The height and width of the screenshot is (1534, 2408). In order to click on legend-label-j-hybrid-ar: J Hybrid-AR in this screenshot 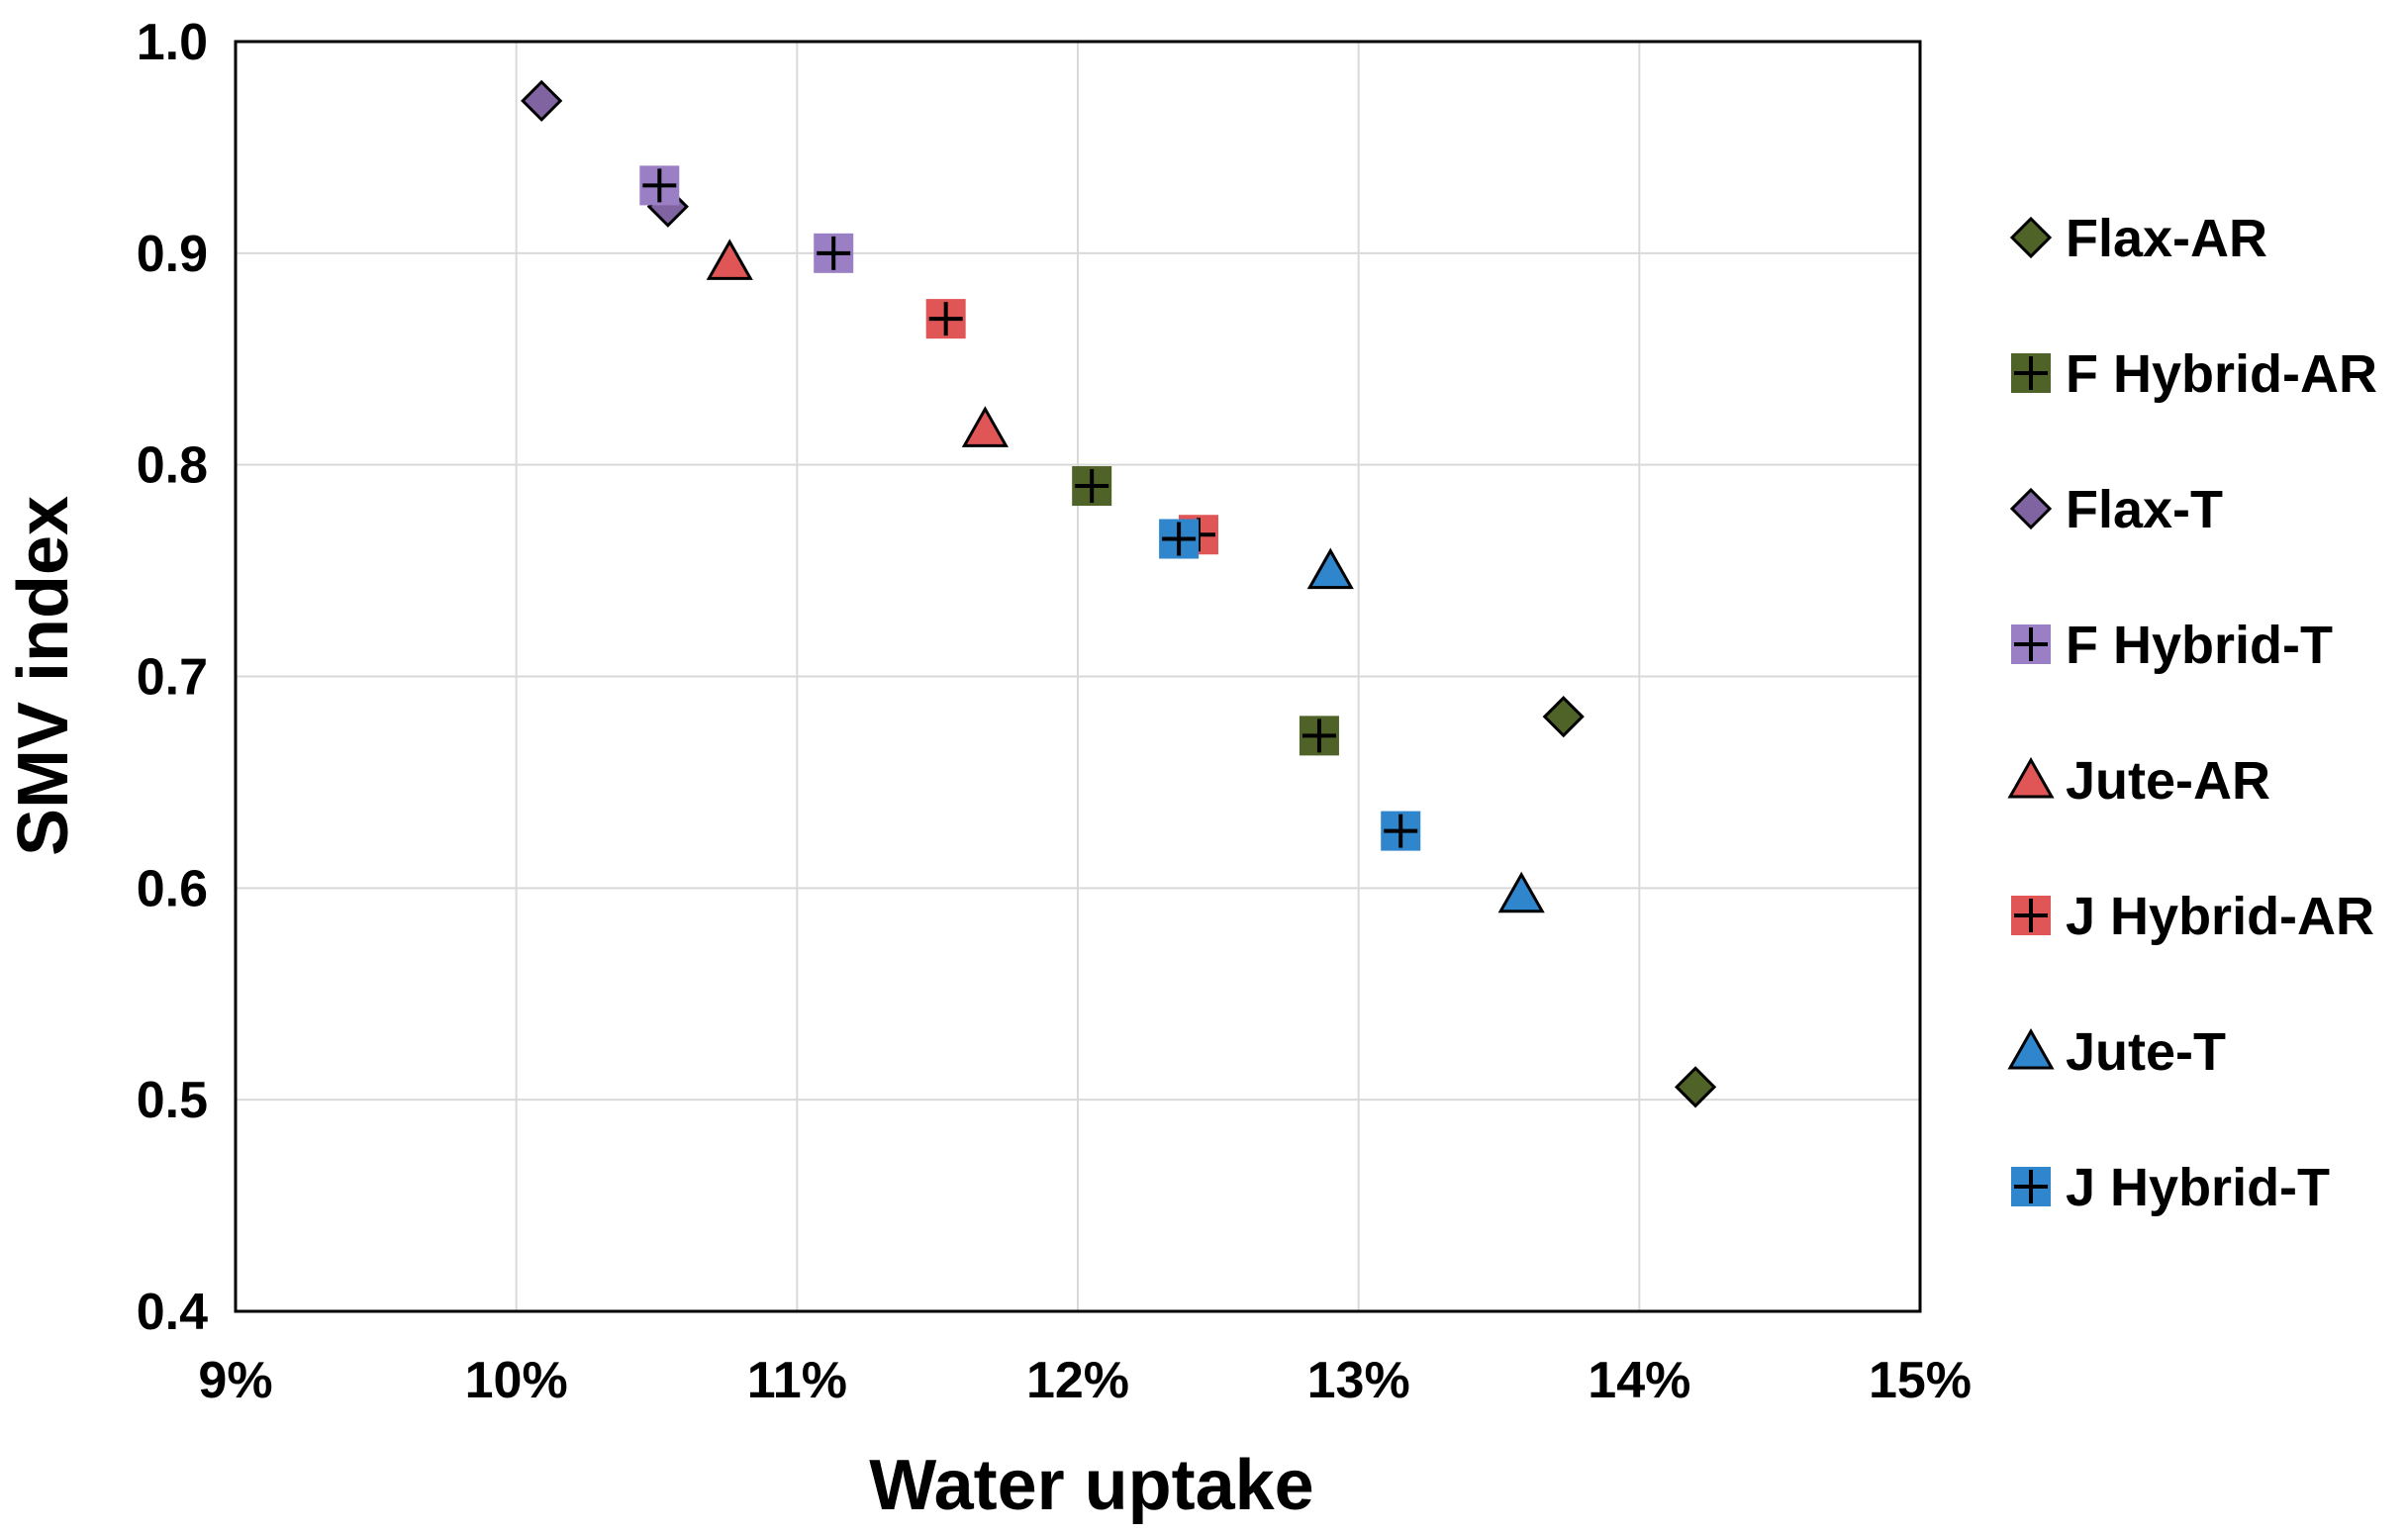, I will do `click(2220, 916)`.